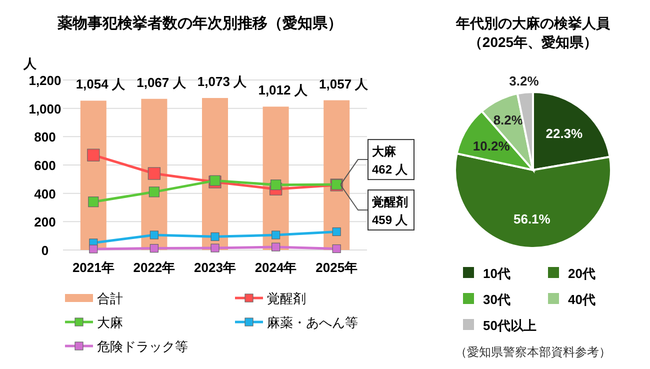 Image resolution: width=650 pixels, height=369 pixels. Describe the element at coordinates (286, 298) in the screenshot. I see `legend-label: 覚醒剤` at that location.